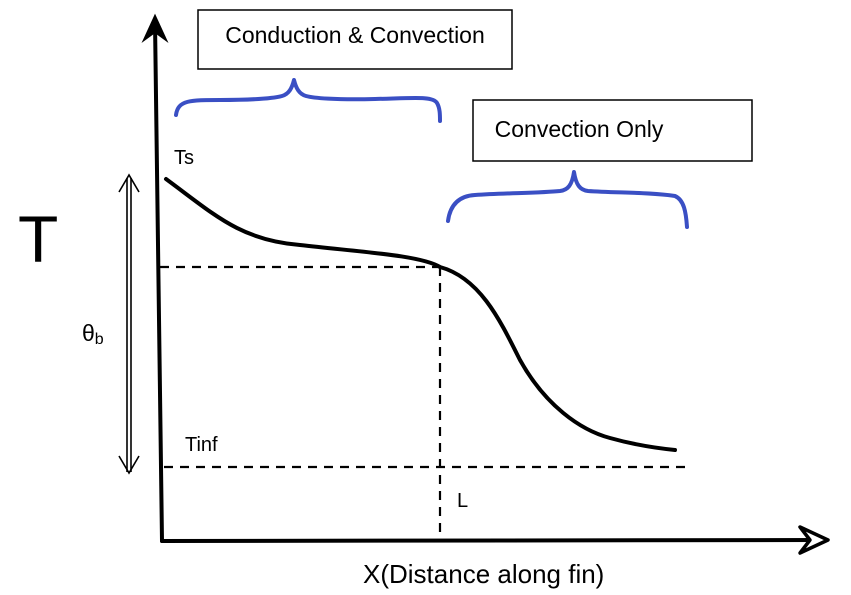 The image size is (851, 595). What do you see at coordinates (155, 278) in the screenshot?
I see `y-axis` at bounding box center [155, 278].